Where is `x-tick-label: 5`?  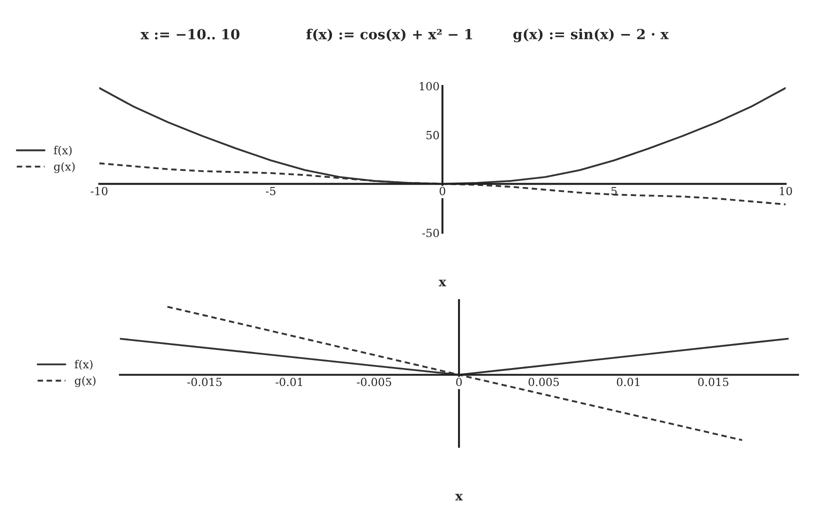 x-tick-label: 5 is located at coordinates (614, 191).